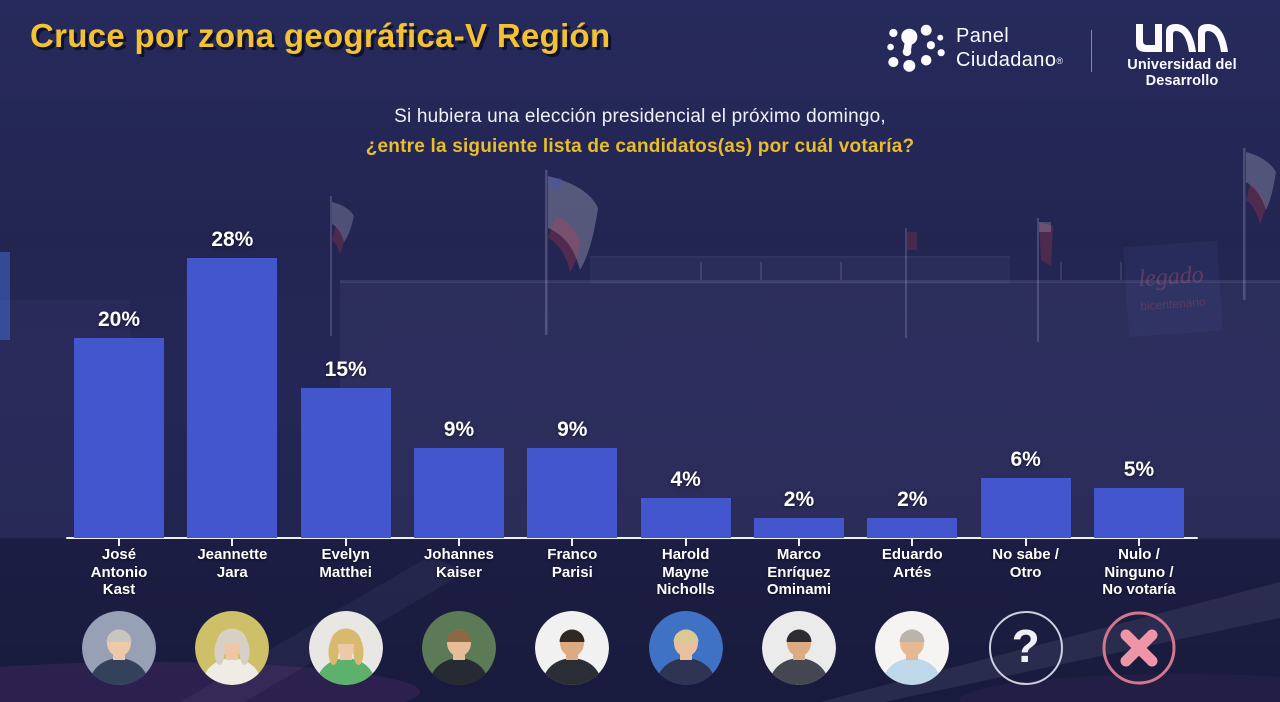  What do you see at coordinates (345, 554) in the screenshot?
I see `candidate-name-line: Evelyn` at bounding box center [345, 554].